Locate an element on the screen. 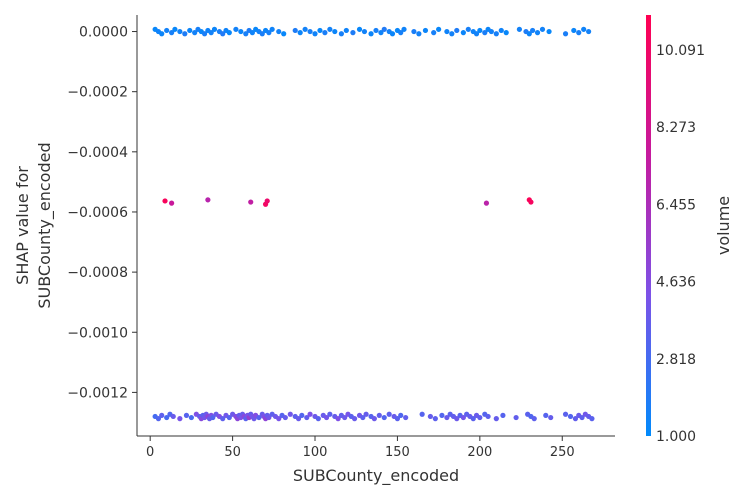 This screenshot has width=750, height=504. x-axis-label: SUBCounty_encoded is located at coordinates (376, 476).